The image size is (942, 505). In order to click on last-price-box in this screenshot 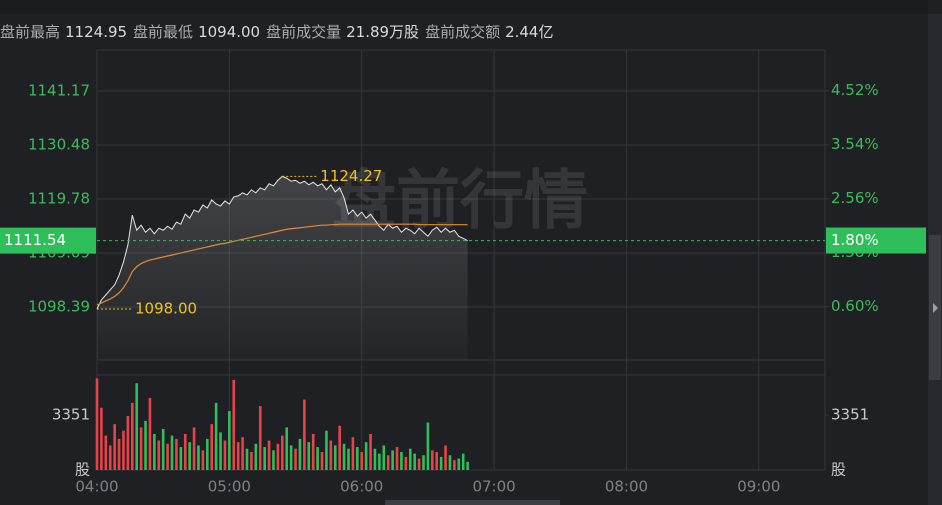, I will do `click(48, 240)`.